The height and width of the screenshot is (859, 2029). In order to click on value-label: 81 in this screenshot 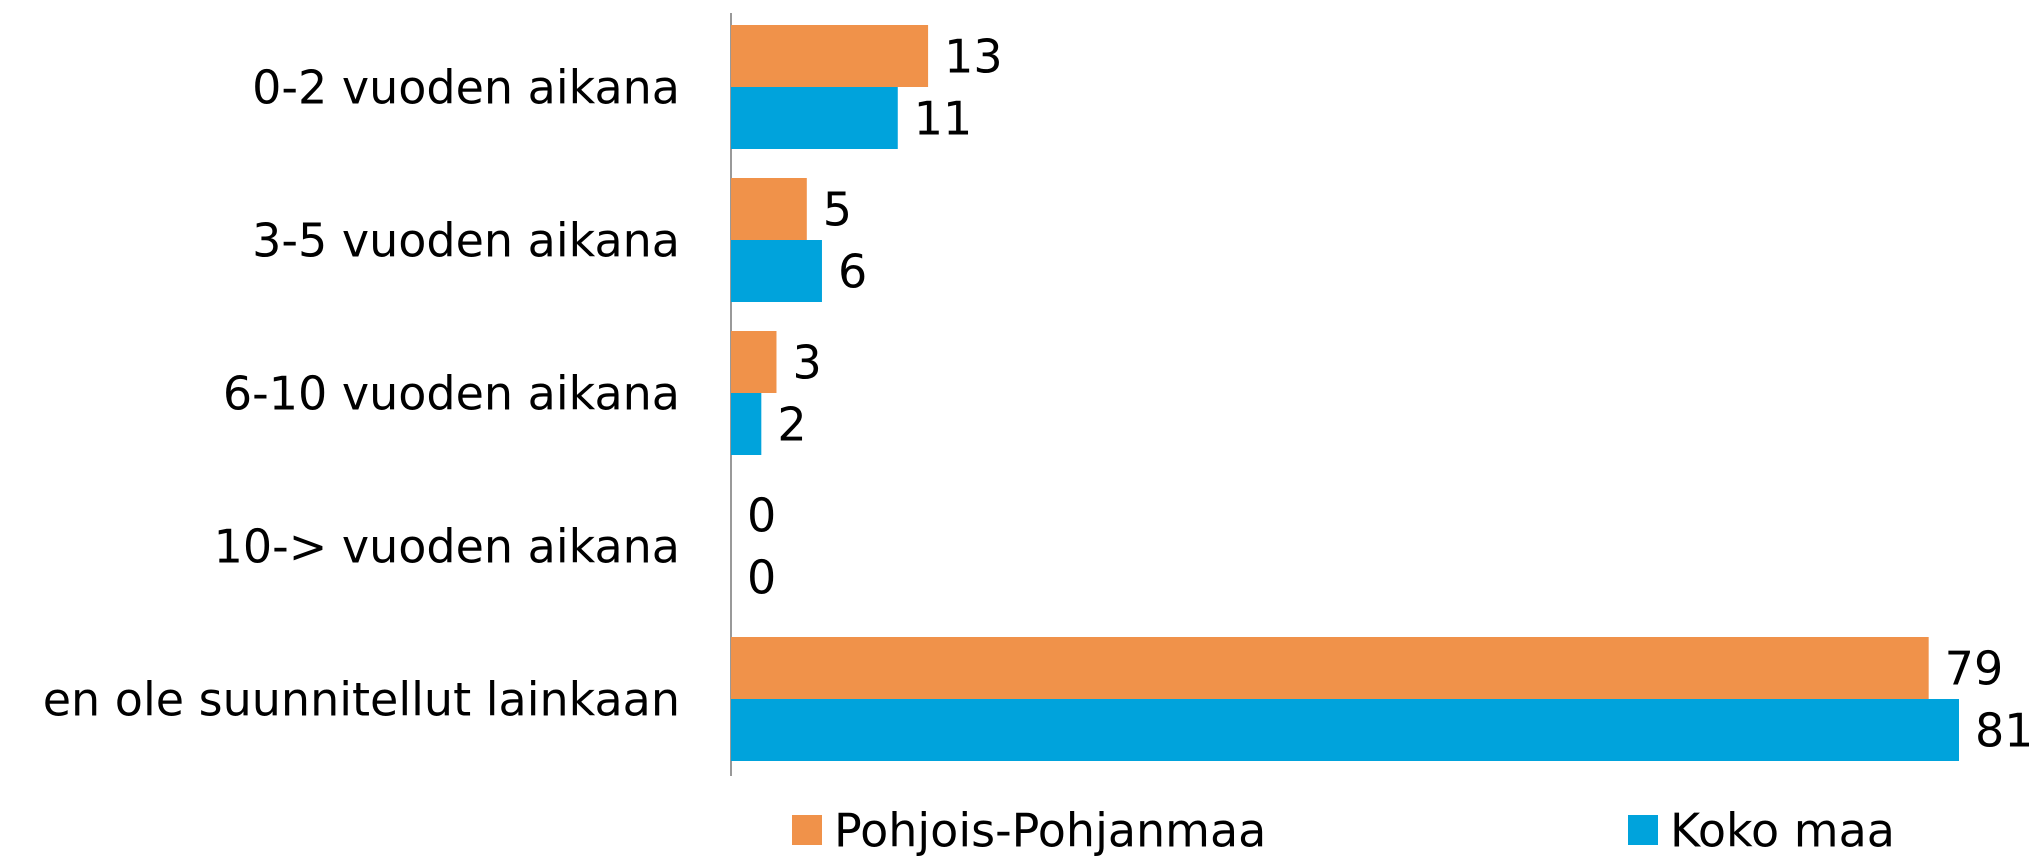, I will do `click(2002, 731)`.